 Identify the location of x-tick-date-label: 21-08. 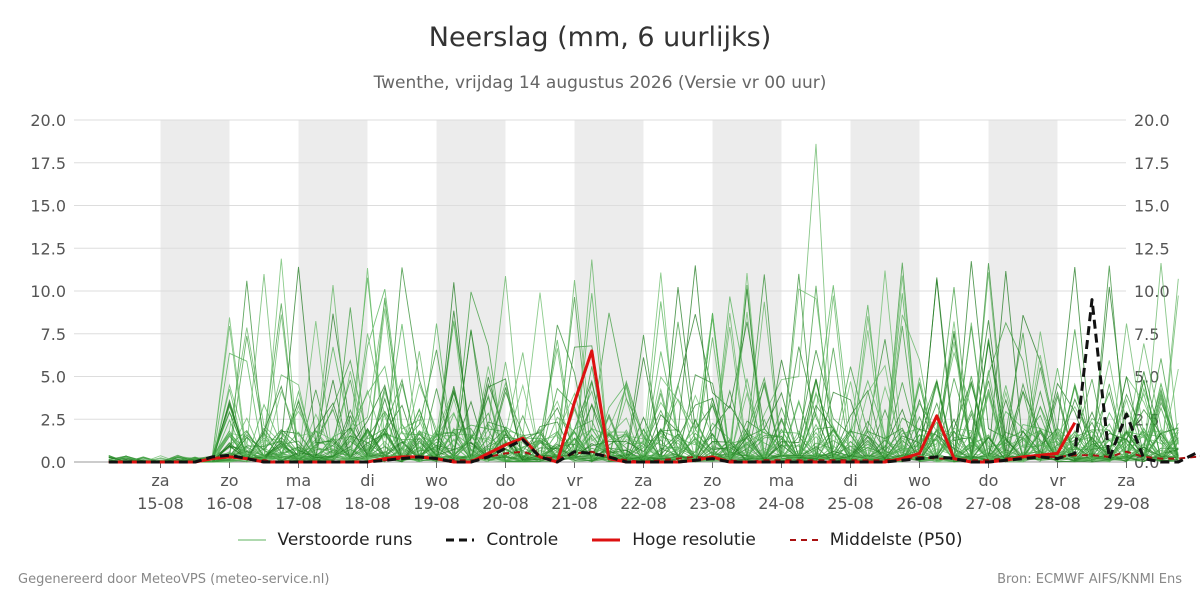
(574, 503).